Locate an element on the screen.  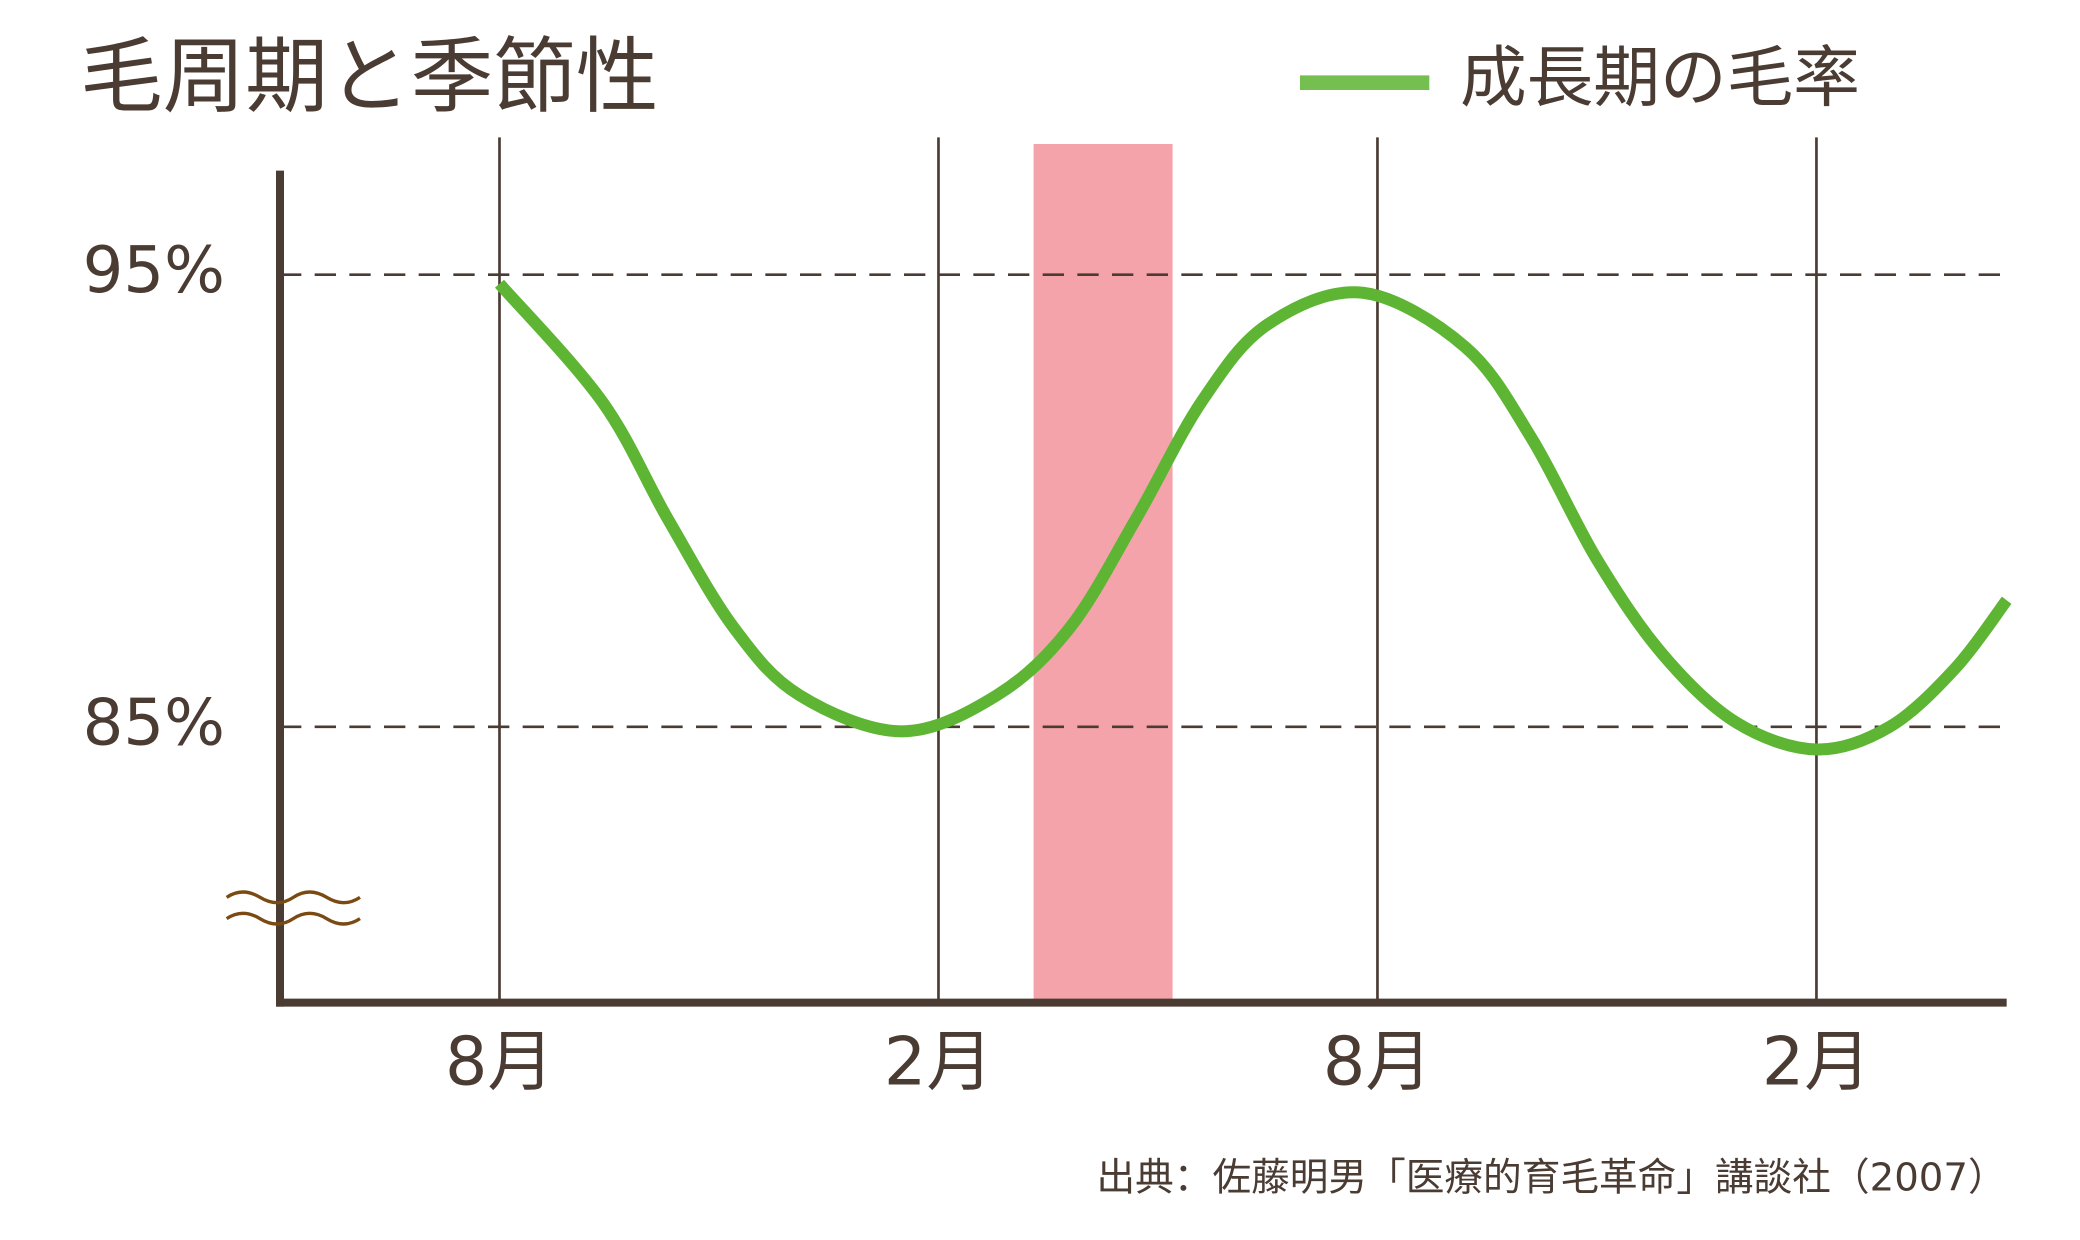
axis-break is located at coordinates (293, 908).